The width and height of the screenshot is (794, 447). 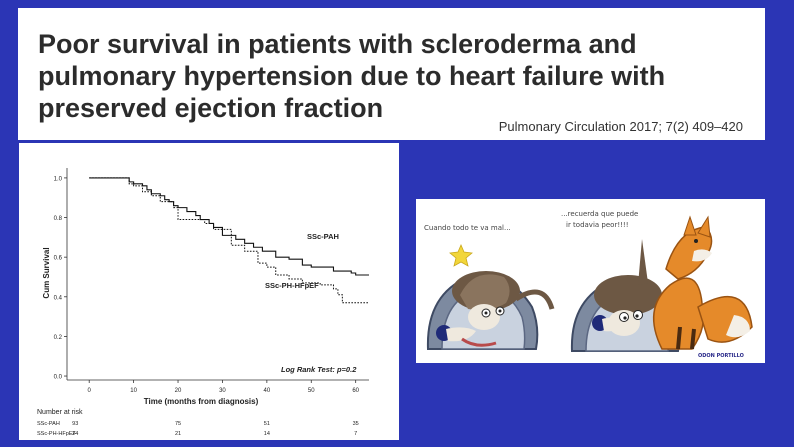 What do you see at coordinates (56, 434) in the screenshot?
I see `risk-row-label: SSc-PH-HFpEF` at bounding box center [56, 434].